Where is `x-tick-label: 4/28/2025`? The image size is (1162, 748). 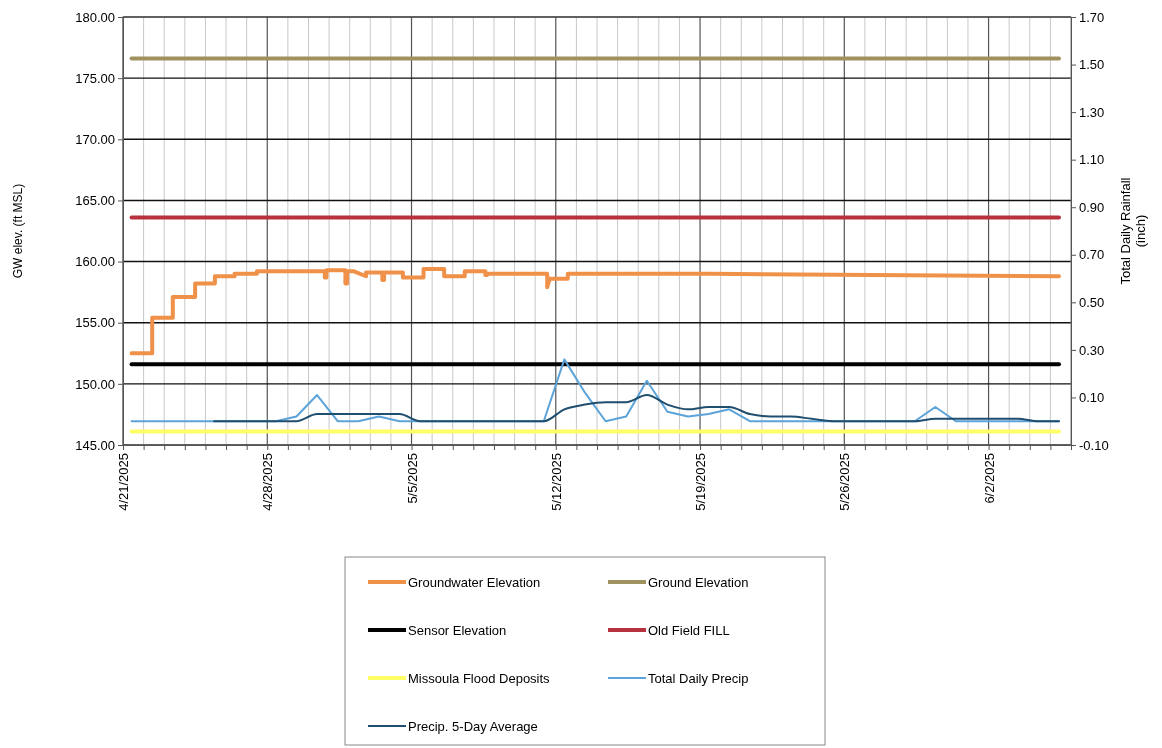
x-tick-label: 4/28/2025 is located at coordinates (268, 482).